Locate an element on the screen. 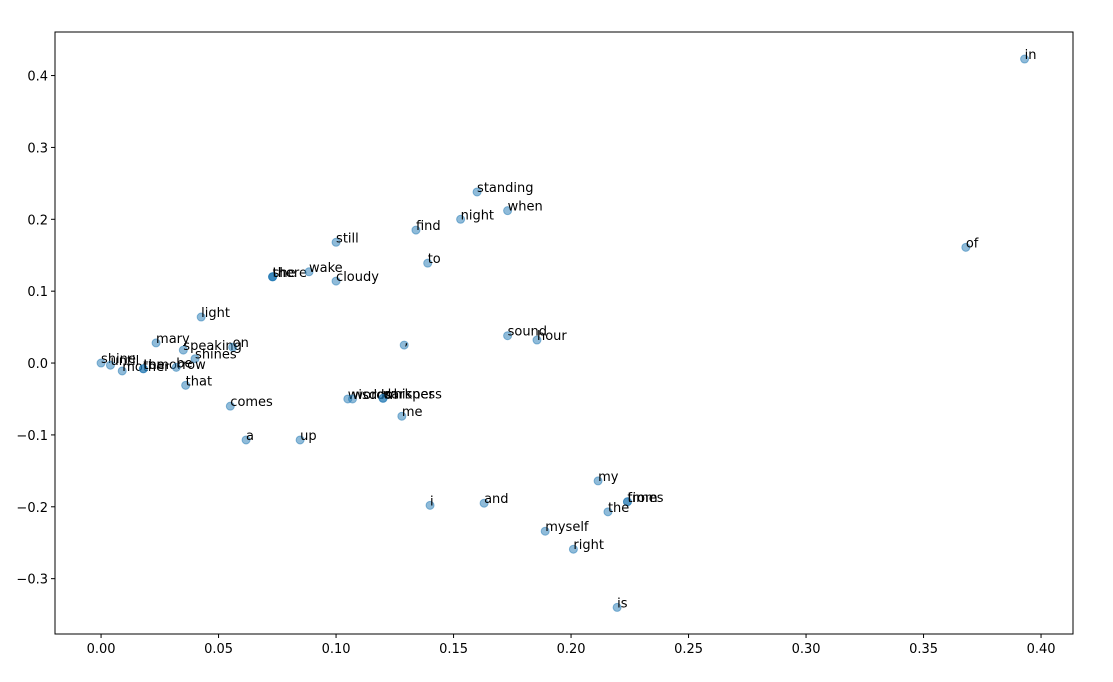  point-label: cloudy is located at coordinates (357, 277).